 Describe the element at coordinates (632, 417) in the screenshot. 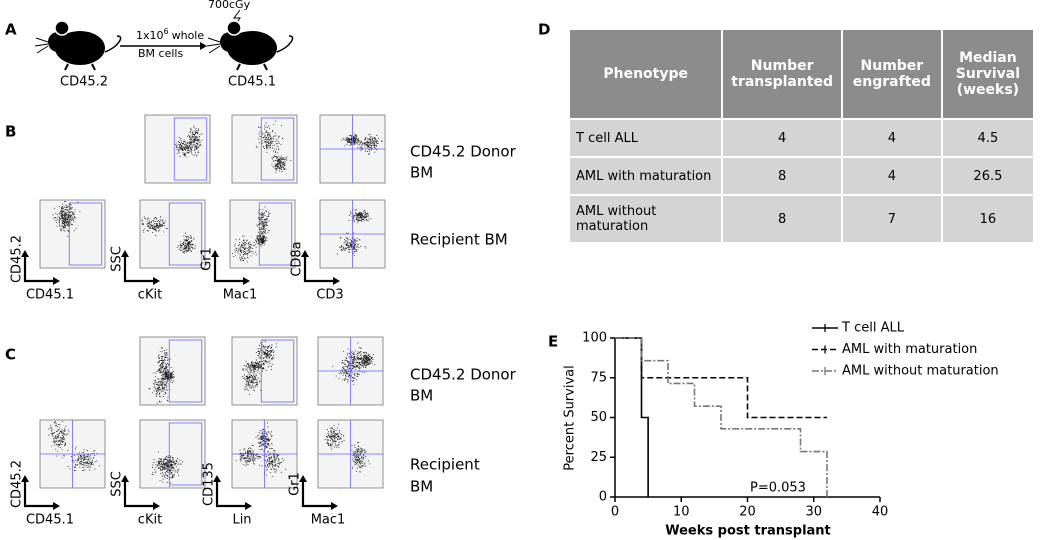

I see `survival-curve` at that location.